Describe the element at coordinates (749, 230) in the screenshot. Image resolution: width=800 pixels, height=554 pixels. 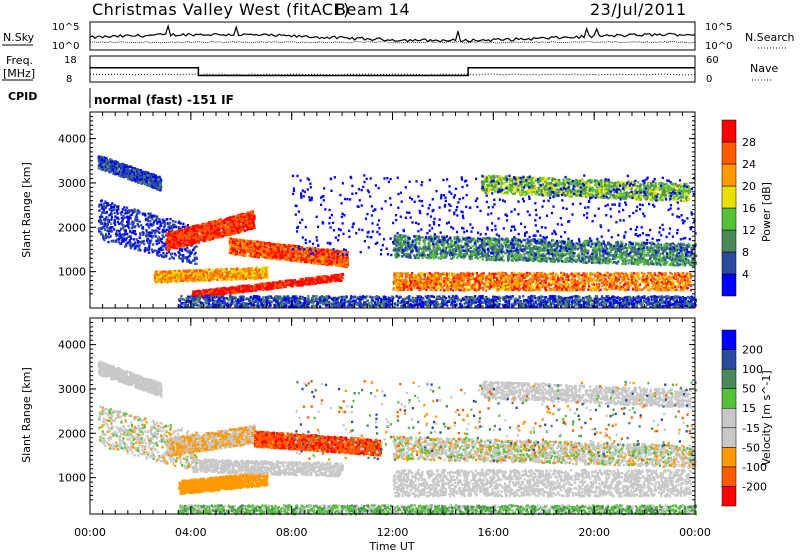
I see `colorbar-tick-label: 12` at that location.